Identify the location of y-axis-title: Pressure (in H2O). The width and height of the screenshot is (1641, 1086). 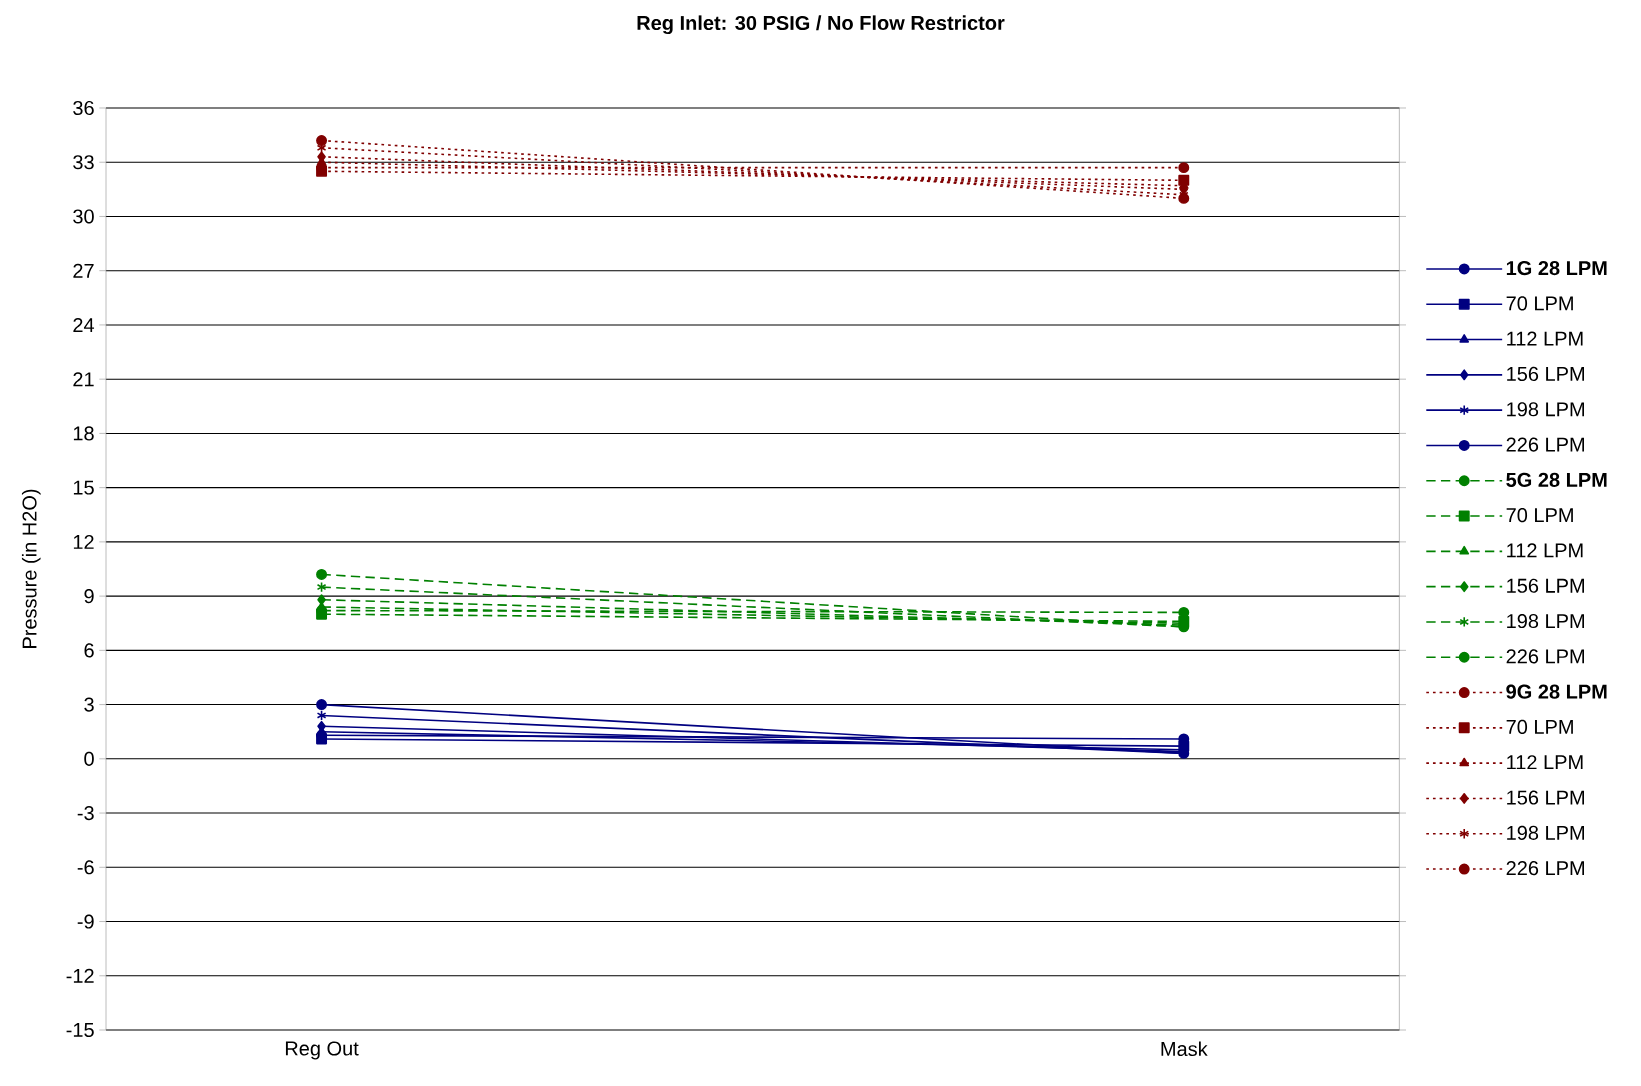
(31, 568).